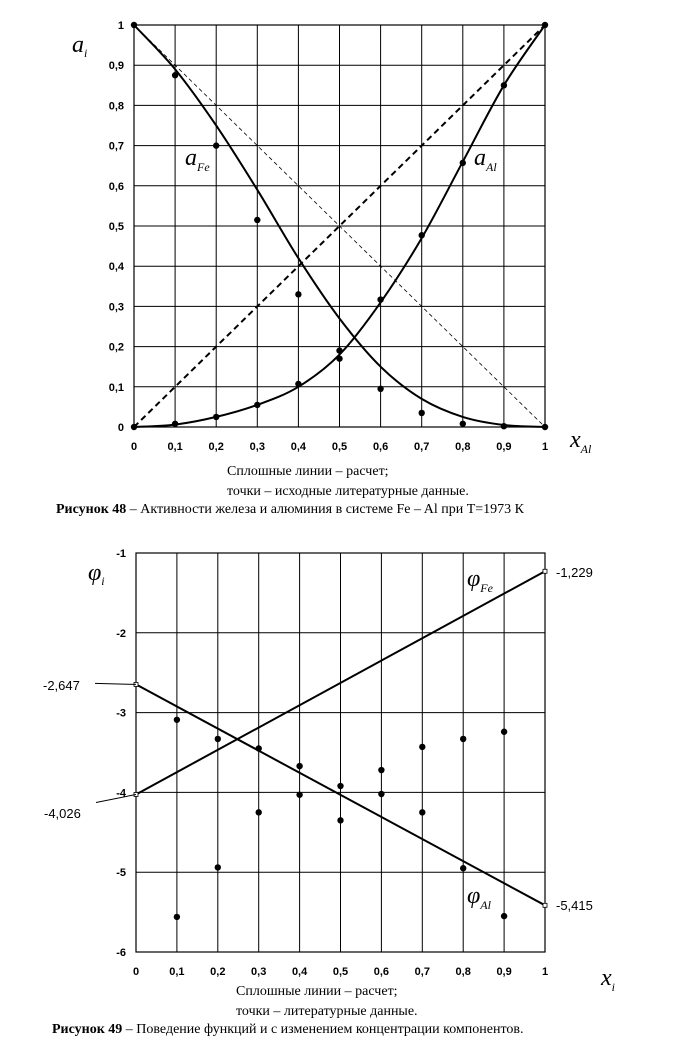 This screenshot has width=675, height=1053. I want to click on x-tick-label: 0,5, so click(340, 972).